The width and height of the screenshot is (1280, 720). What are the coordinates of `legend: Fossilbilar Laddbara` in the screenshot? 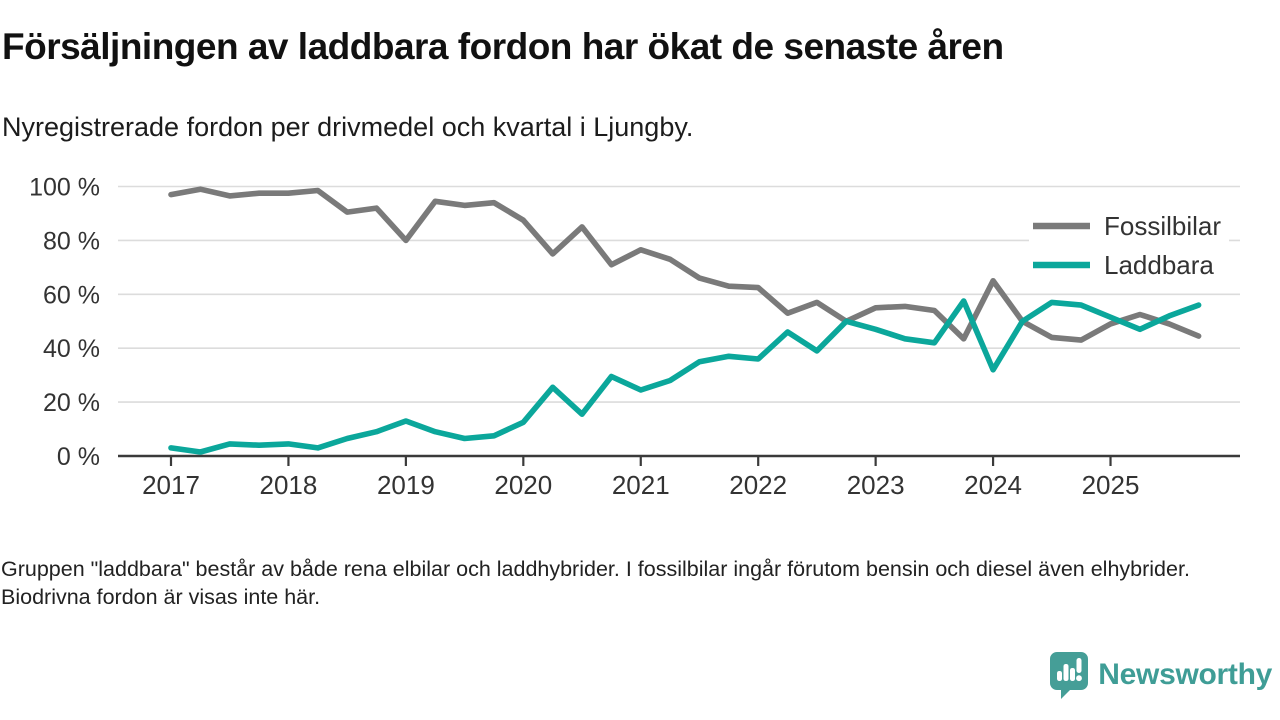 It's located at (1129, 245).